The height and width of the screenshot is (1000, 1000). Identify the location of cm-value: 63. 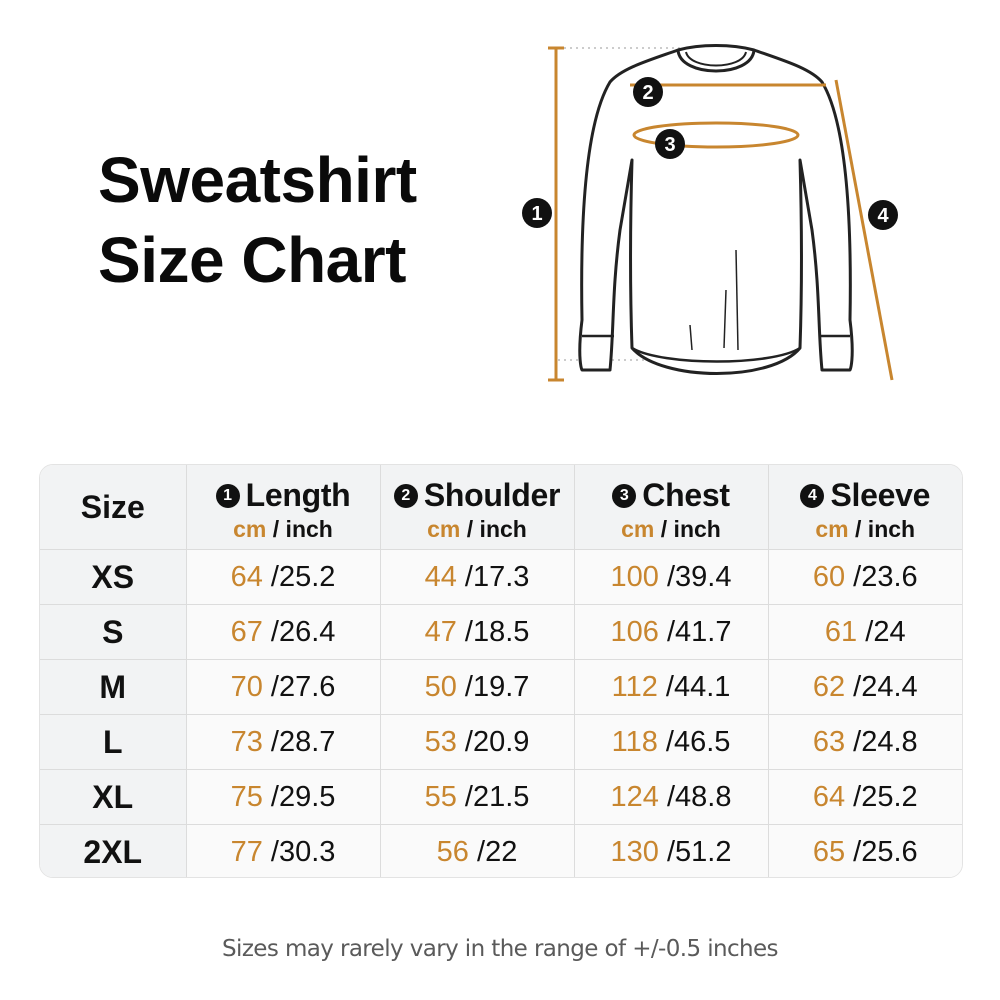
(829, 741).